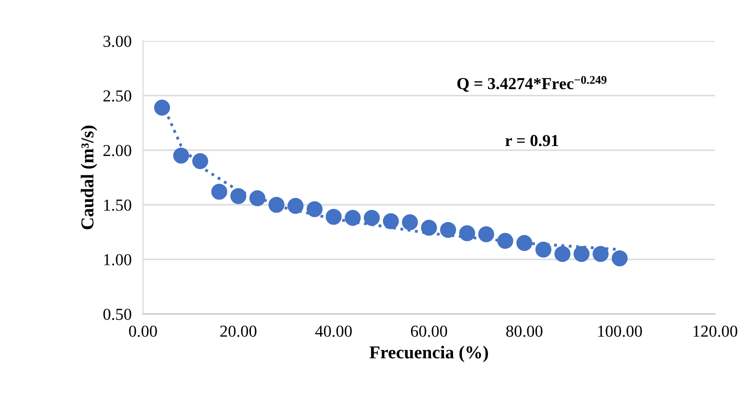 The height and width of the screenshot is (416, 755). Describe the element at coordinates (333, 331) in the screenshot. I see `x-tick-label: 40.00` at that location.